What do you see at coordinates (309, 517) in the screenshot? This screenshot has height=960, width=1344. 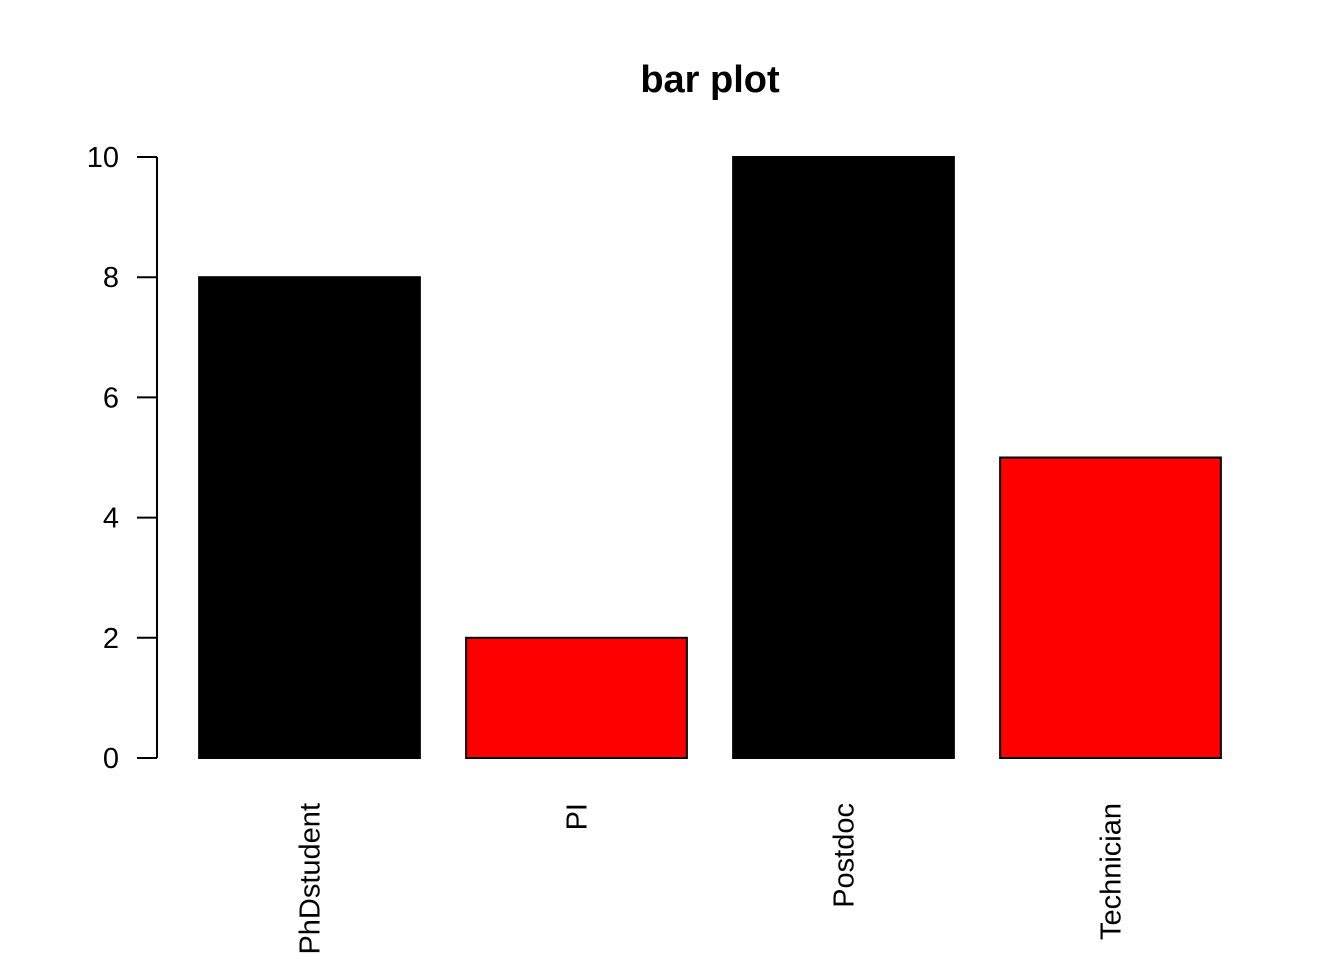 I see `bar-phdstudent` at bounding box center [309, 517].